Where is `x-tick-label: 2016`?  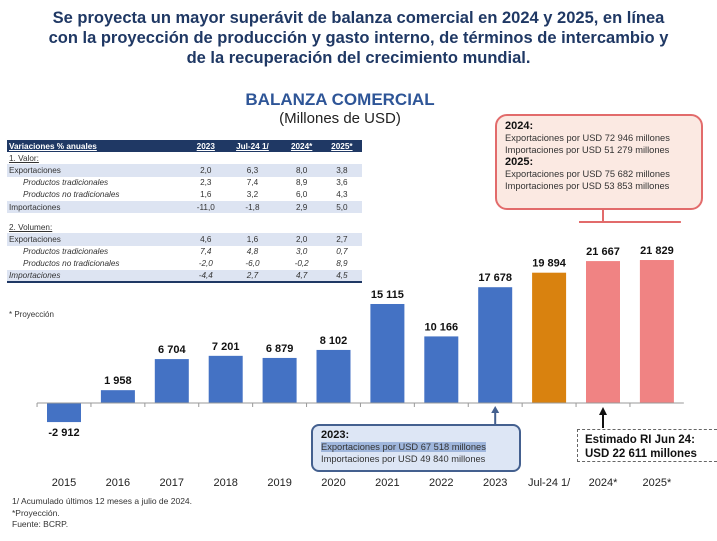
x-tick-label: 2016 is located at coordinates (118, 483).